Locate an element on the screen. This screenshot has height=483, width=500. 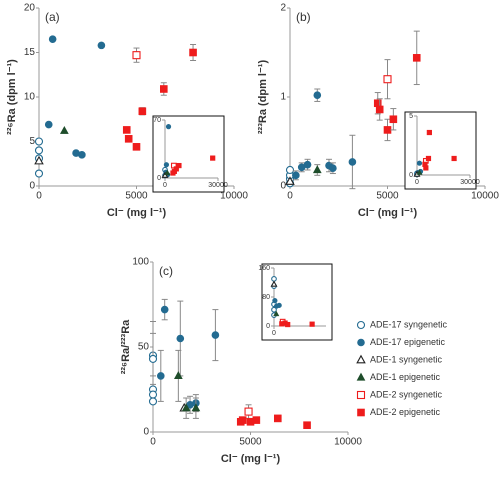
y-tick-label: 80 is located at coordinates (266, 297).